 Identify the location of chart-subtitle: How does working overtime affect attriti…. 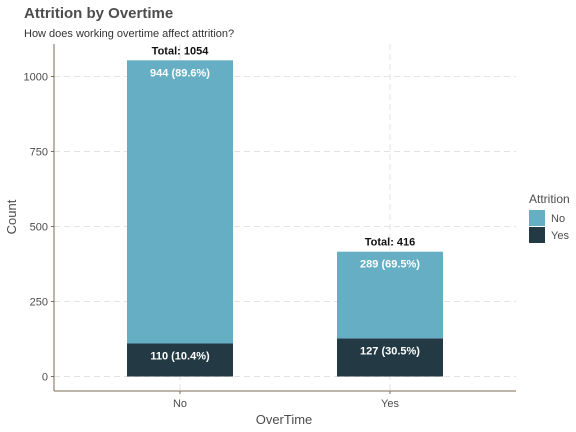
(129, 34).